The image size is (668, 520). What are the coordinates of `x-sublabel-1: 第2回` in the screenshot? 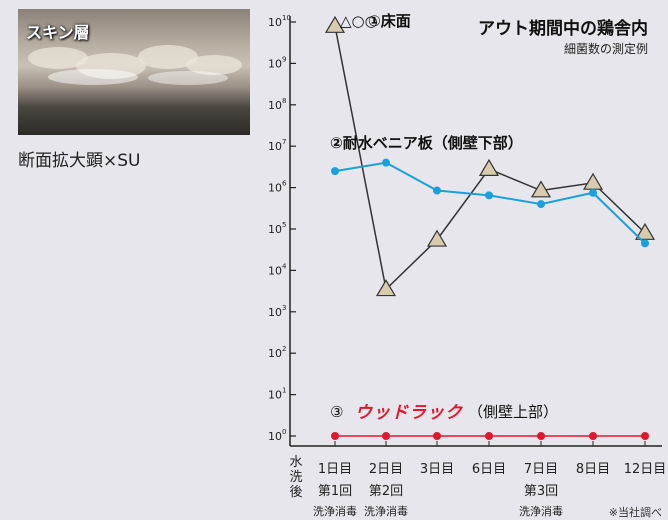 It's located at (386, 491).